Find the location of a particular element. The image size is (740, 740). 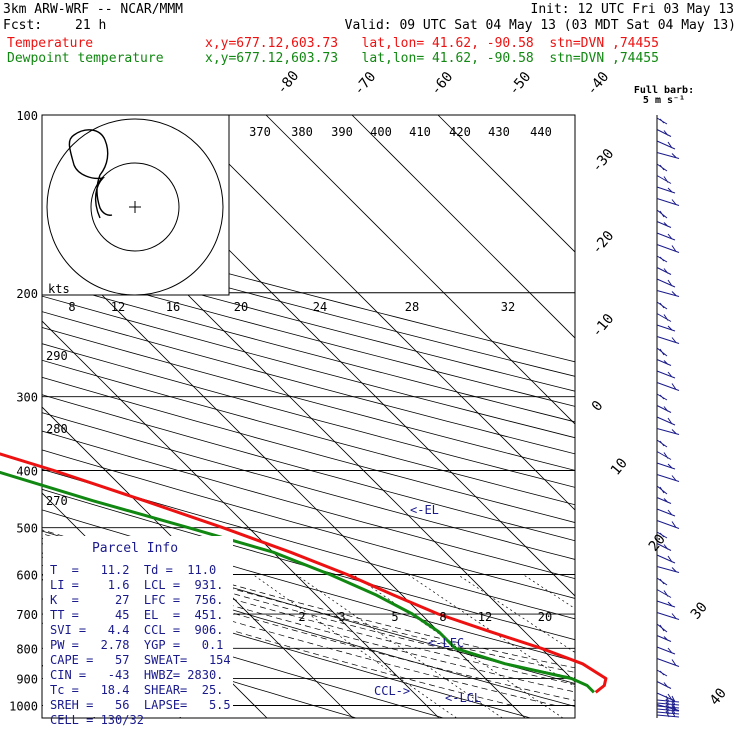

hodograph-theta-tick: 390 is located at coordinates (342, 132).